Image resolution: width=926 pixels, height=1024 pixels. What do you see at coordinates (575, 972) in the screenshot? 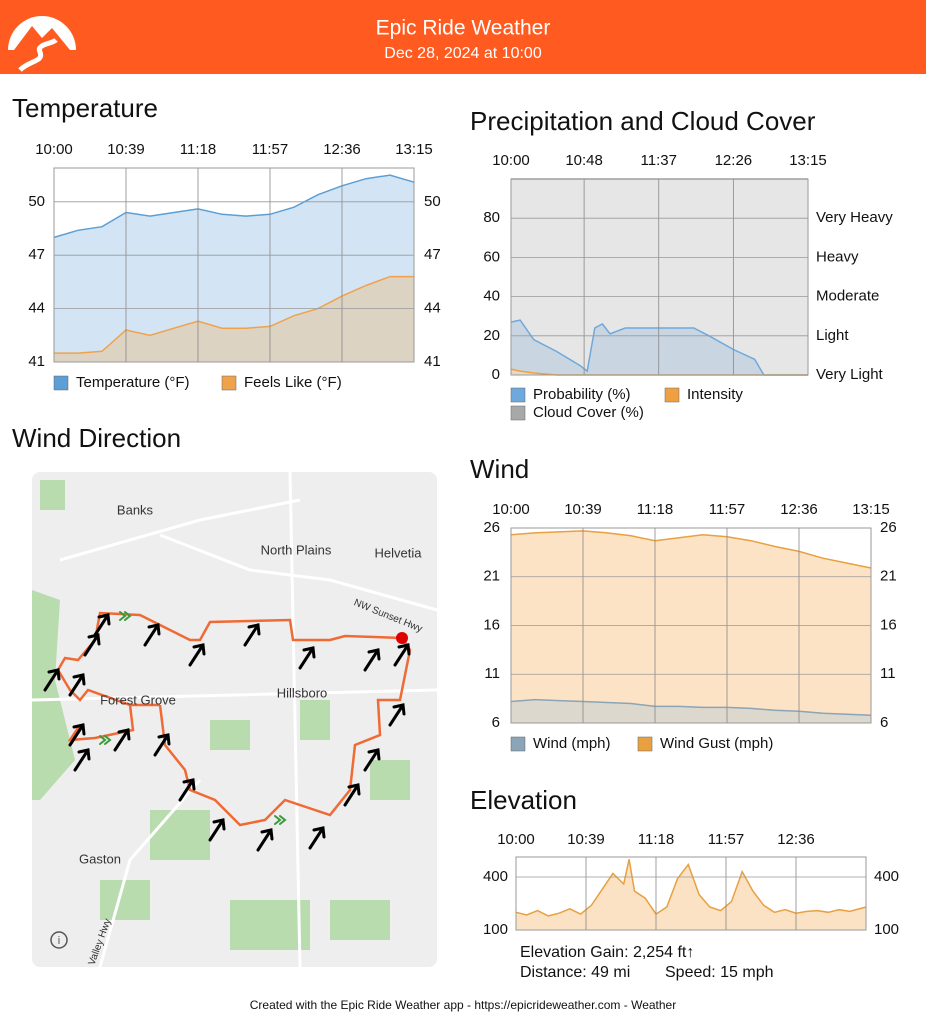
I see `stat: Distance: 49 mi` at bounding box center [575, 972].